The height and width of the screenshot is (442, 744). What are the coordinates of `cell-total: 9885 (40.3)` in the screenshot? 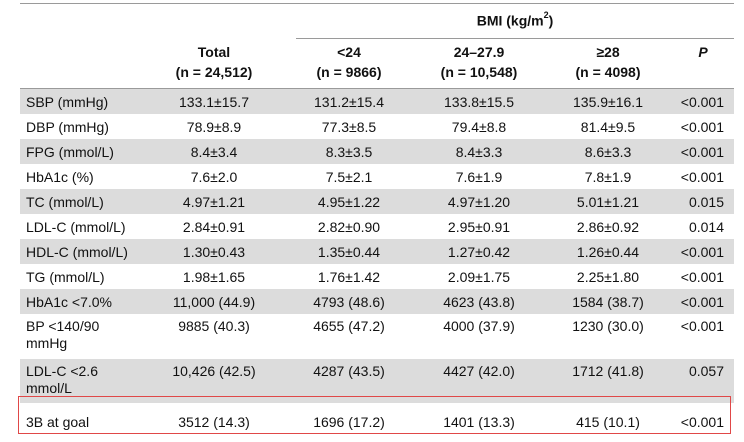 It's located at (214, 326).